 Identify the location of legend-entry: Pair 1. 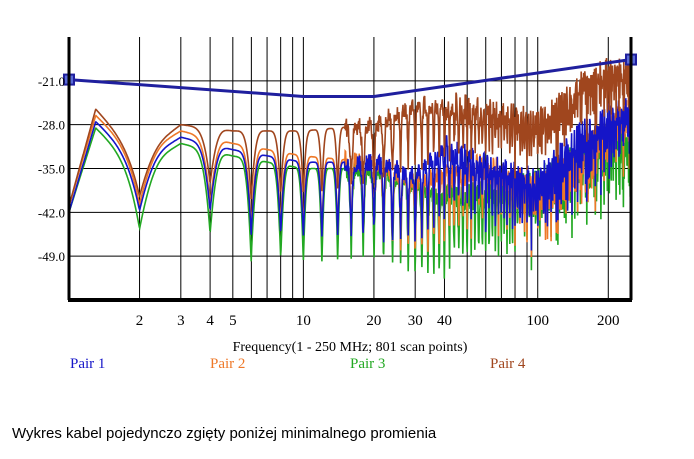
(87, 364).